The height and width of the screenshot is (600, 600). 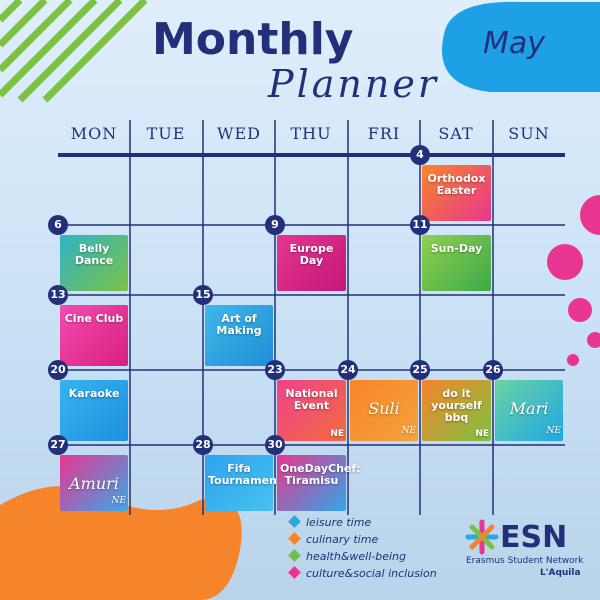 I want to click on event-date: 4, so click(x=420, y=155).